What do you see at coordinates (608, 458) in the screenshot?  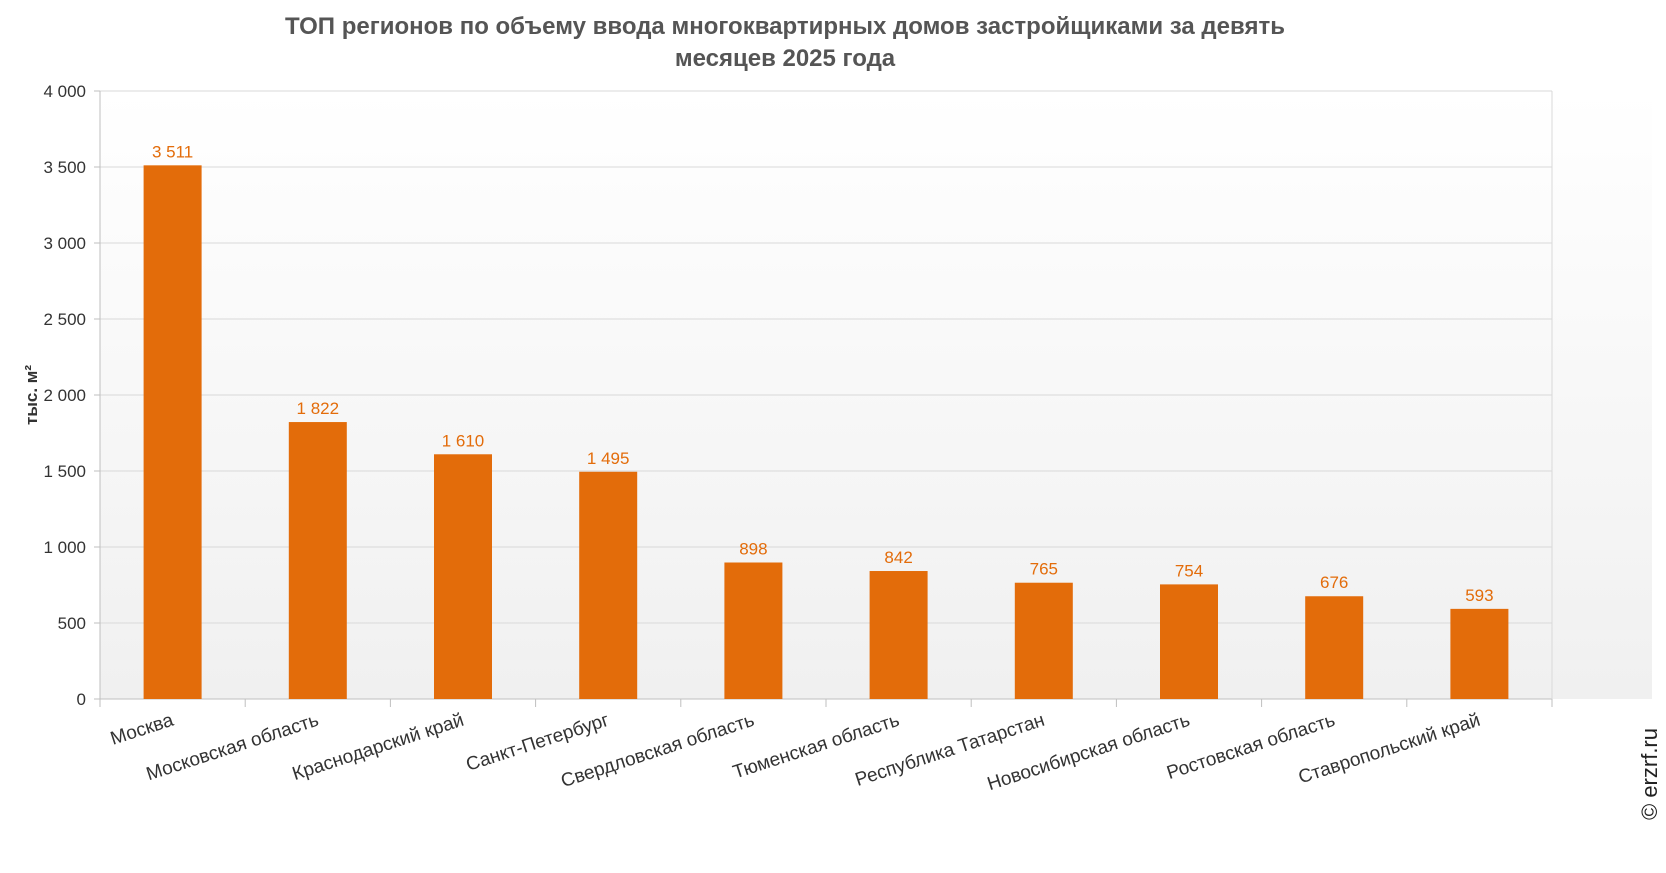 I see `data-label: 1 495` at bounding box center [608, 458].